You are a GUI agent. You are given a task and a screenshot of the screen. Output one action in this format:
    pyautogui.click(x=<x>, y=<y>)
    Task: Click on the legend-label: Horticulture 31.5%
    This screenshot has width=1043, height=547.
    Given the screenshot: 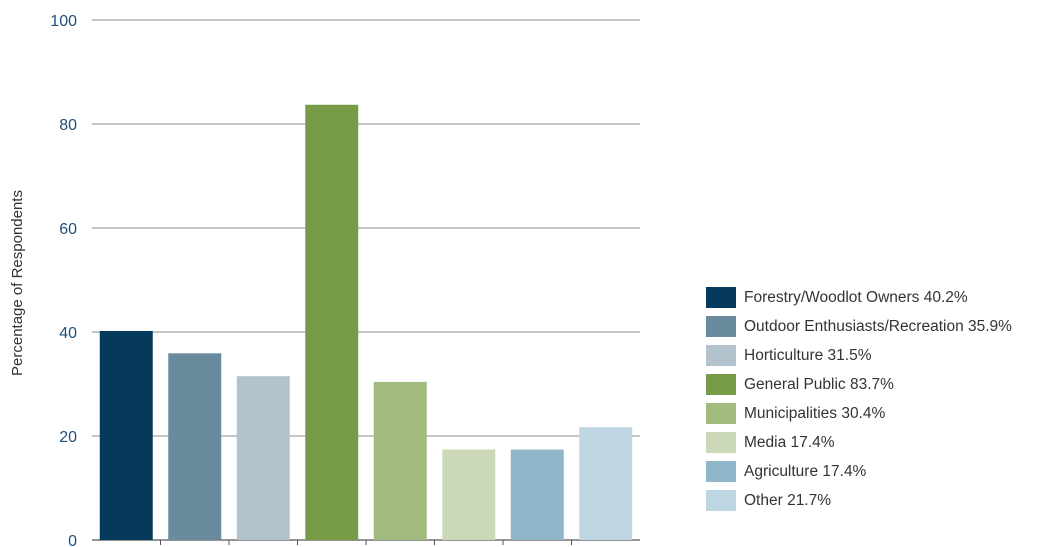 What is the action you would take?
    pyautogui.click(x=808, y=355)
    